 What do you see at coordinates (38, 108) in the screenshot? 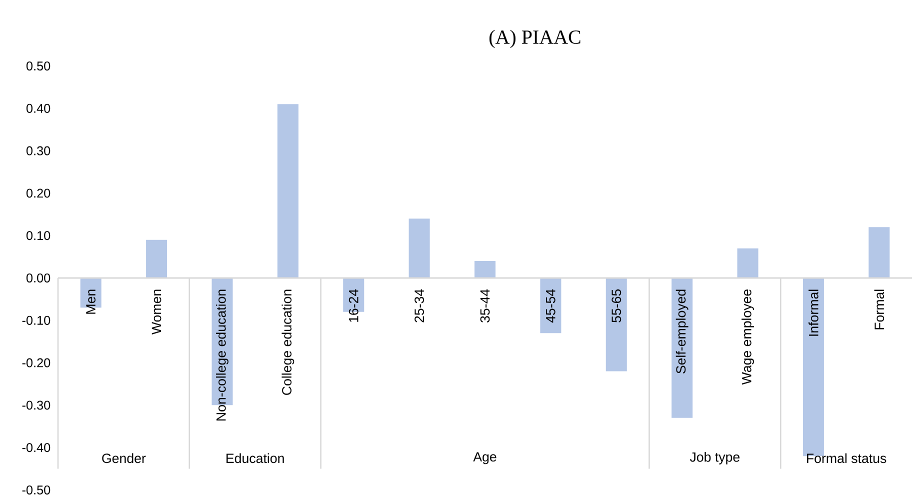
I see `y-tick-label: 0.40` at bounding box center [38, 108].